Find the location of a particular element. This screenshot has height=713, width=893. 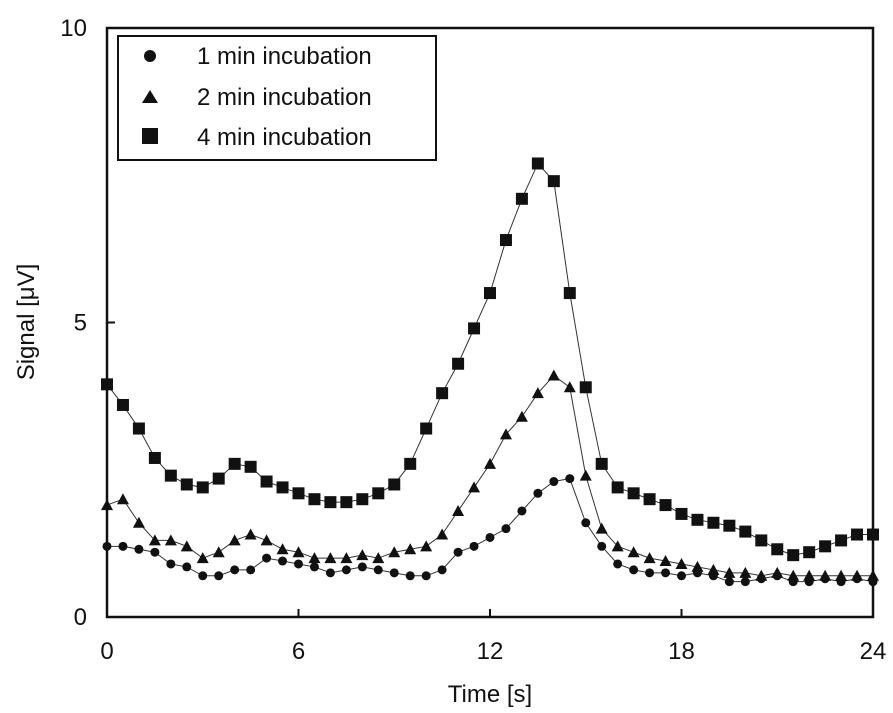

legend-box is located at coordinates (277, 98).